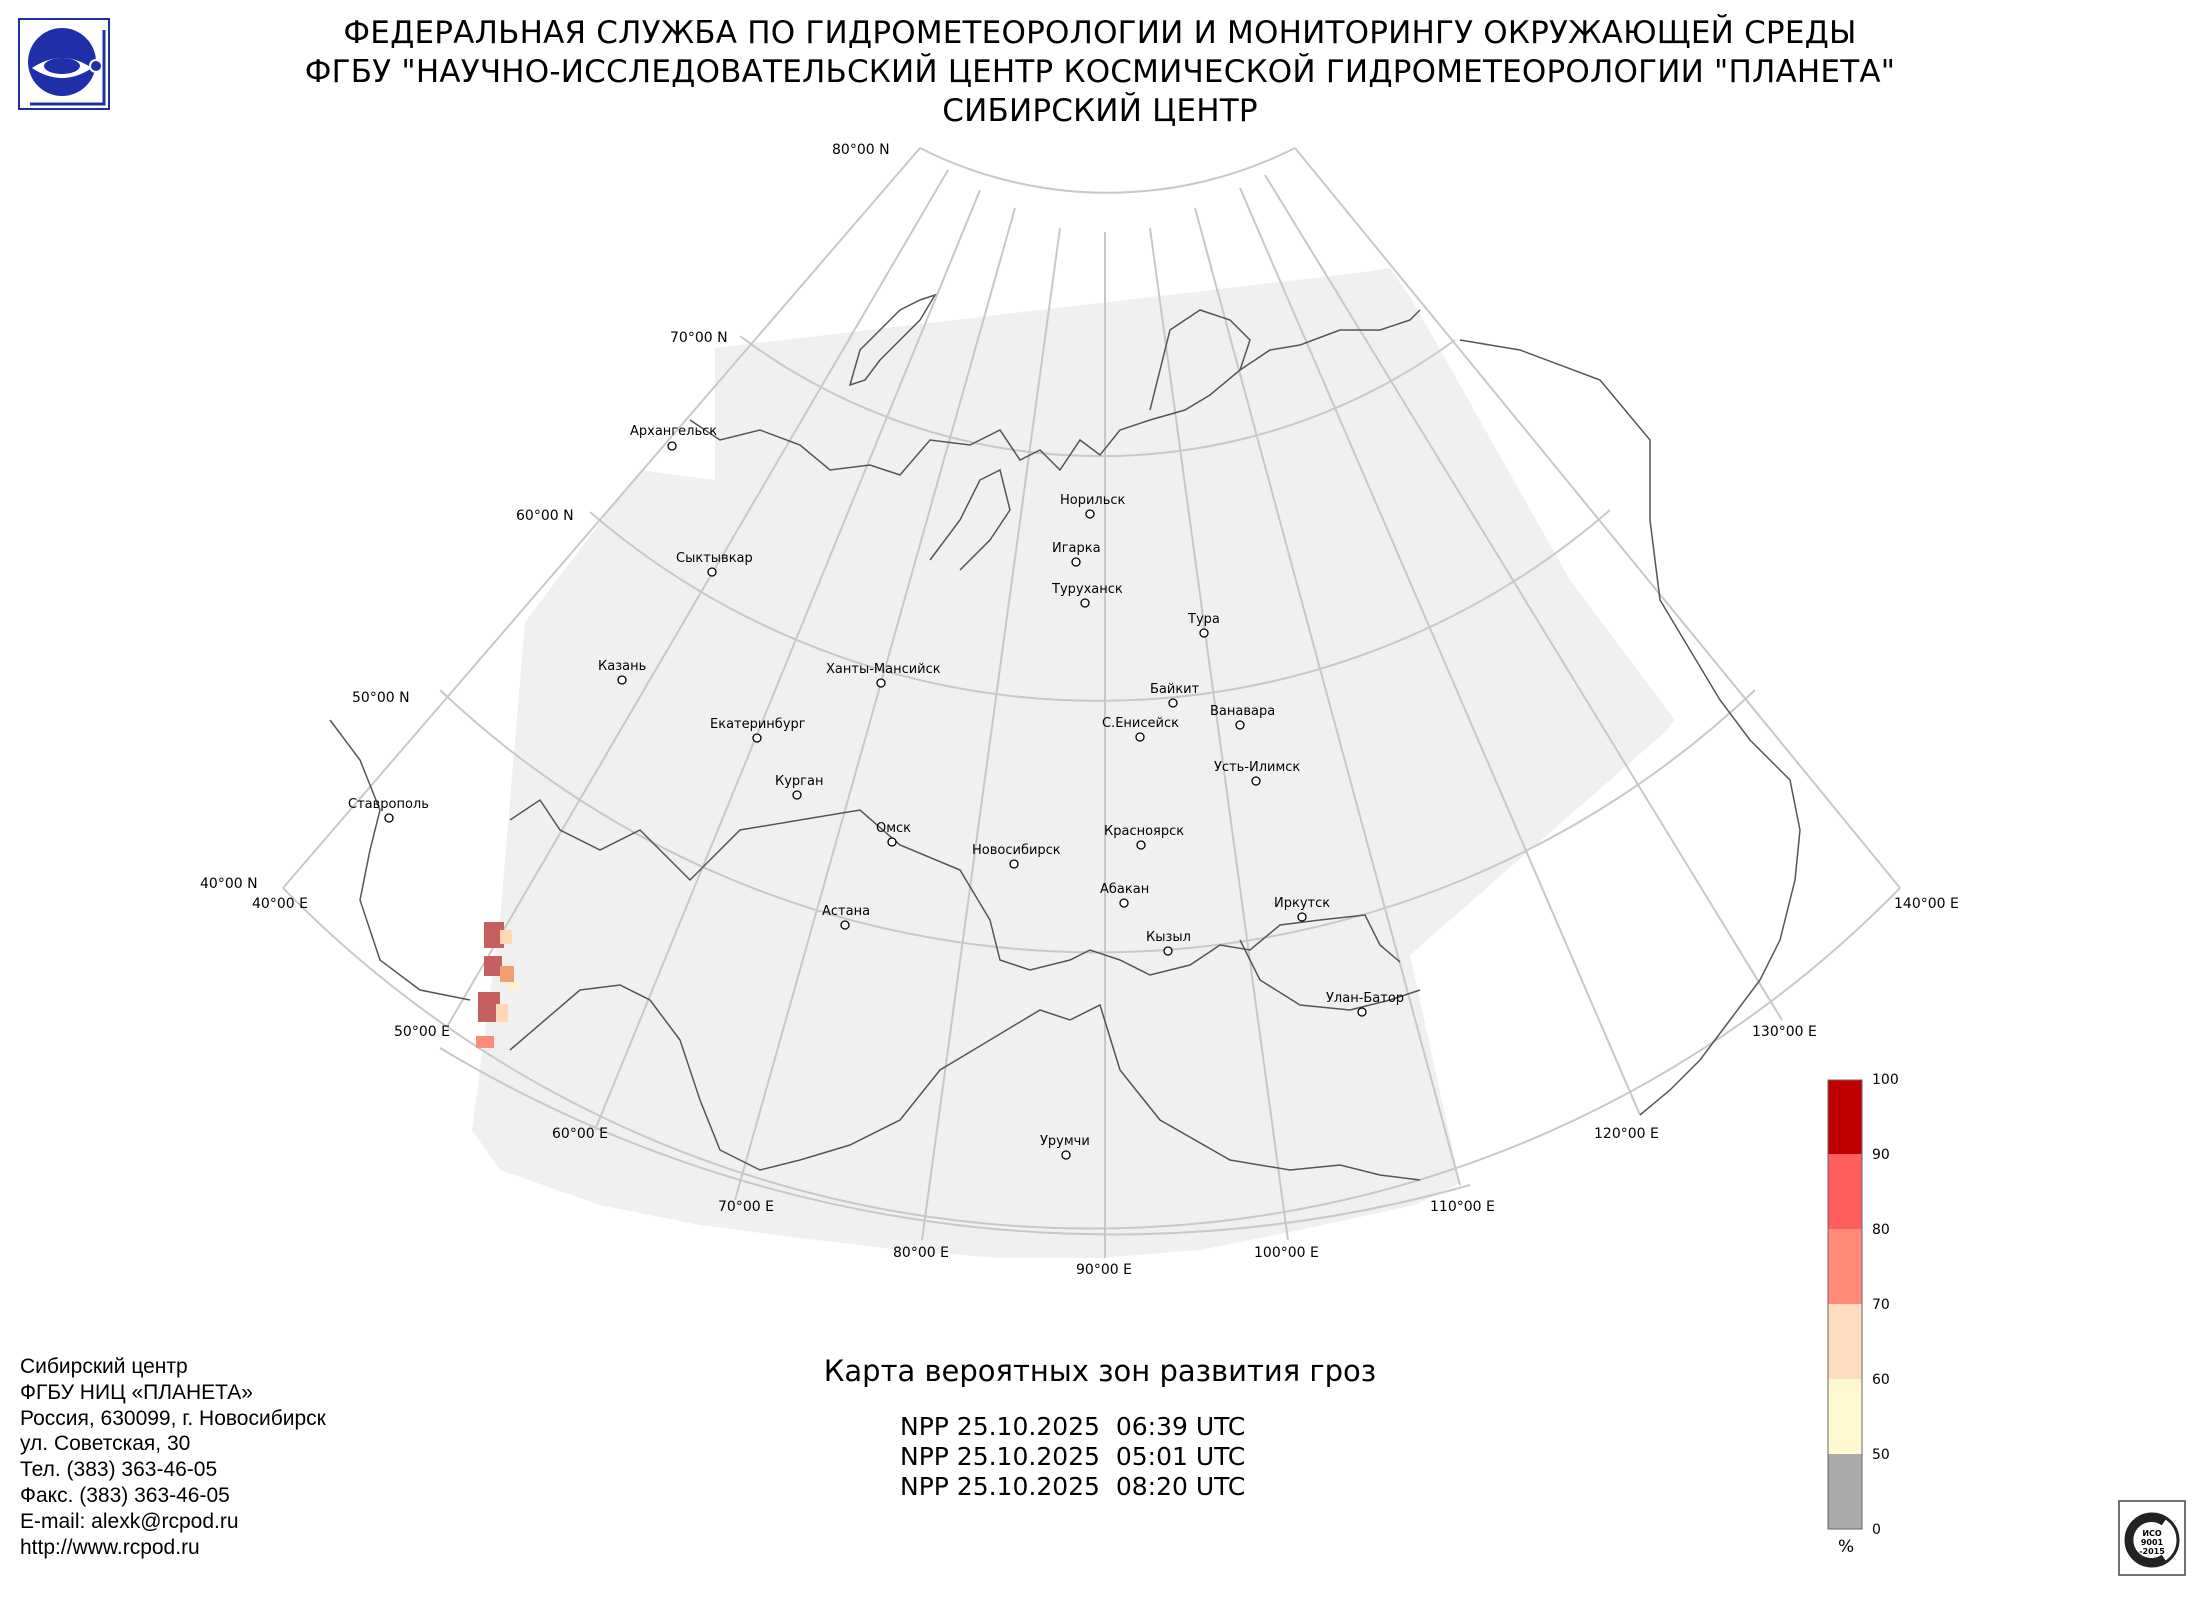 This screenshot has height=1600, width=2200. Describe the element at coordinates (1065, 1141) in the screenshot. I see `city-label-urumqi: Урумчи` at that location.